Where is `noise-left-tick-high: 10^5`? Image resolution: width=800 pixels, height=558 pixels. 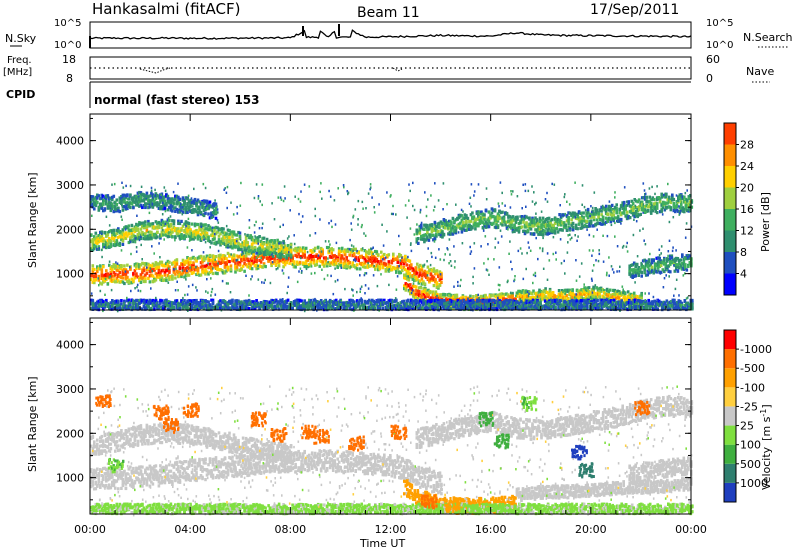 noise-left-tick-high: 10^5 is located at coordinates (67, 23).